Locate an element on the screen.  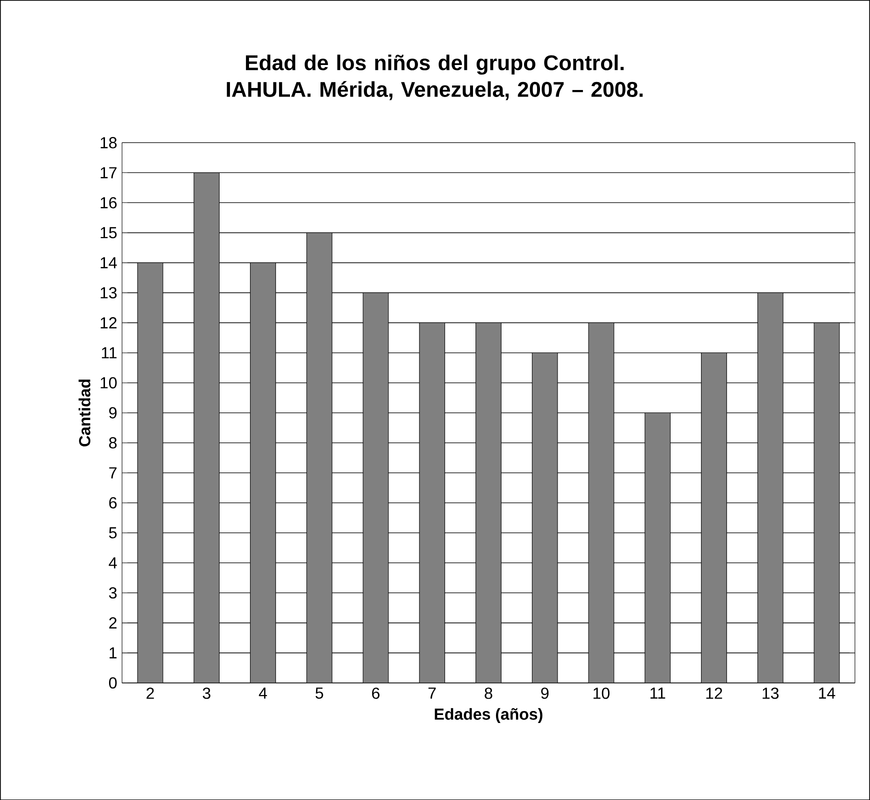
x-tick-label: 2 is located at coordinates (150, 693).